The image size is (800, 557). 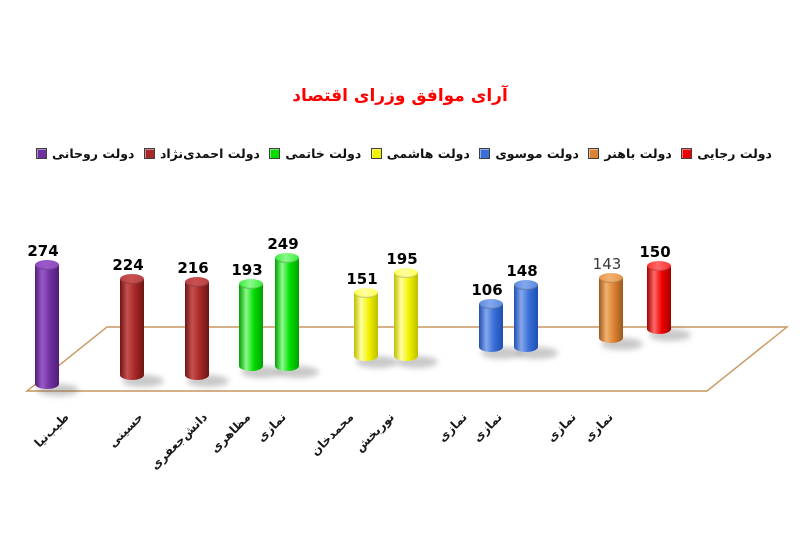 I want to click on legend-item-rajai: دولت رجایی, so click(x=726, y=153).